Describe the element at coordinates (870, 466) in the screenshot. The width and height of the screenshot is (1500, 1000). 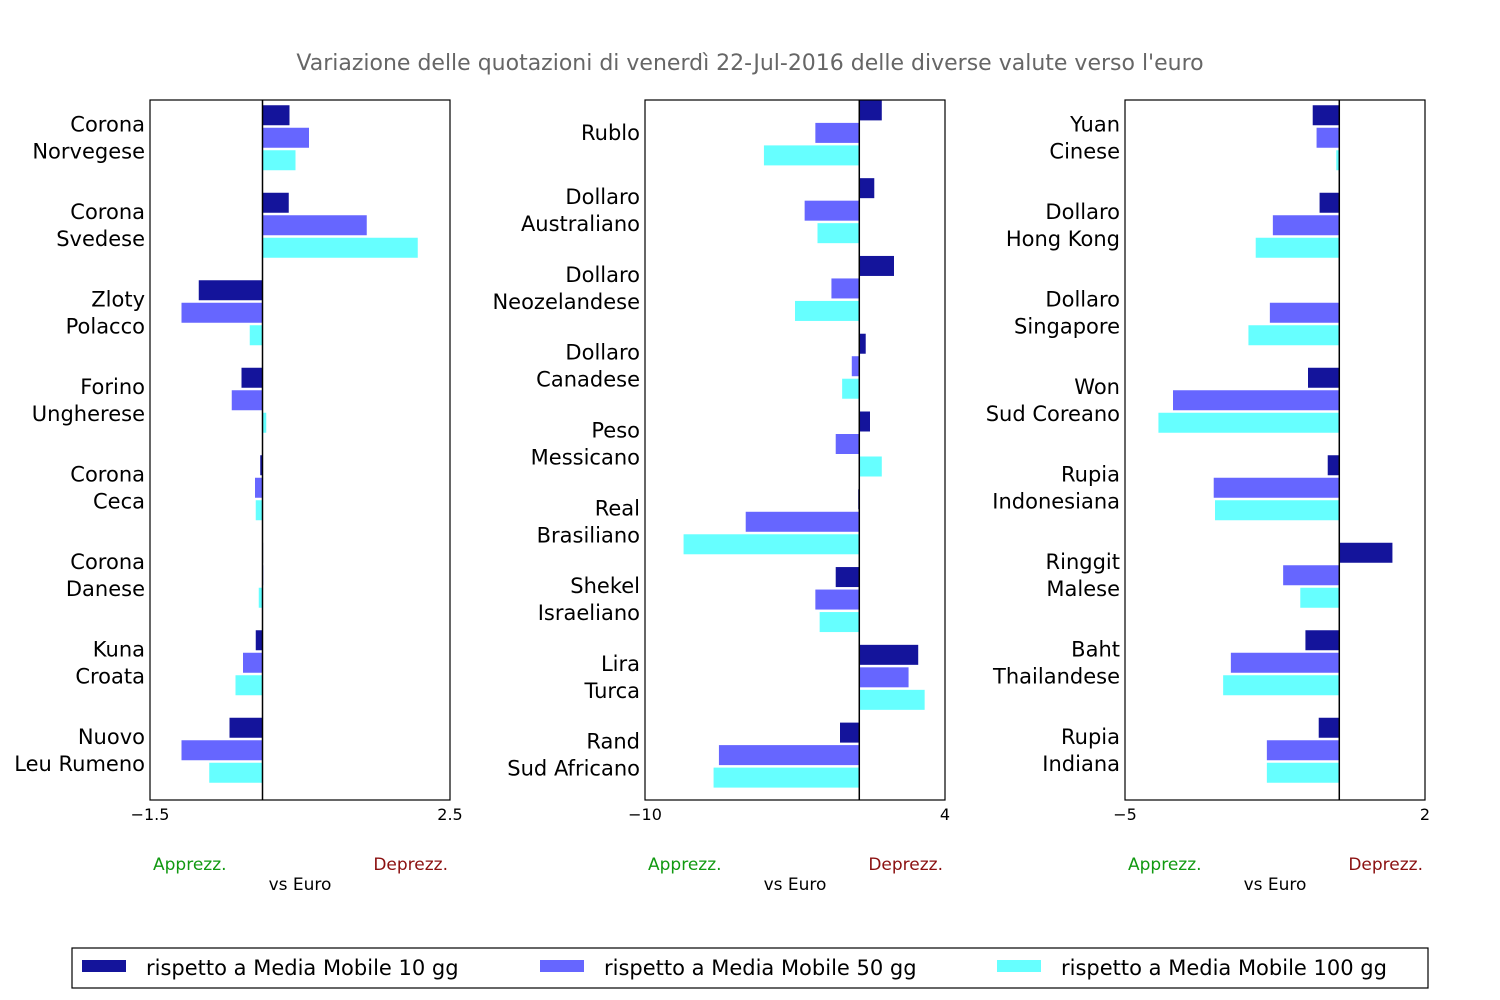
I see `bar-peso-messicano-mm100` at that location.